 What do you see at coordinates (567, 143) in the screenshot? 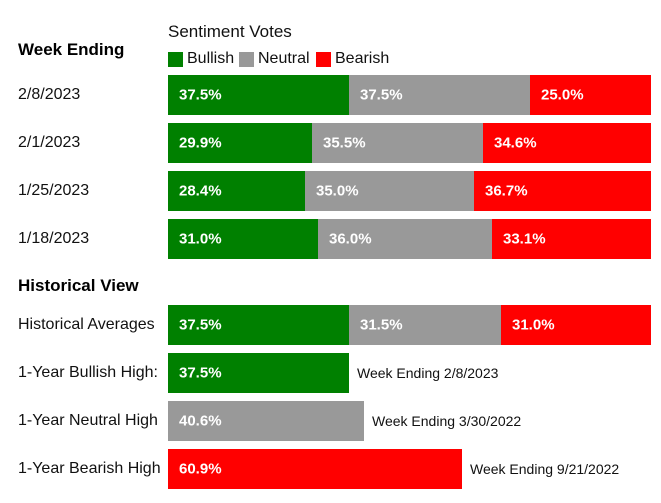
I see `bar-segment-bearish: 34.6%` at bounding box center [567, 143].